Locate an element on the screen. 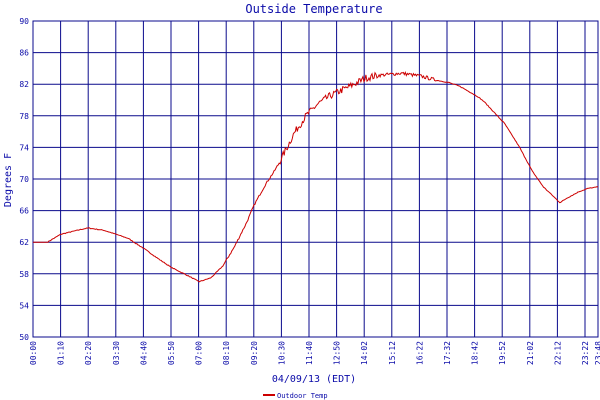 The height and width of the screenshot is (400, 600). y-tick-label: 90 is located at coordinates (24, 21).